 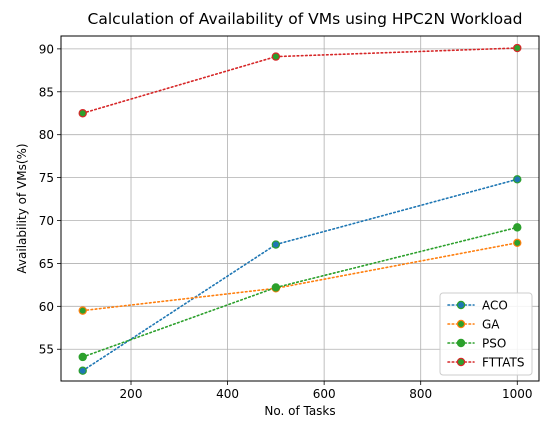 What do you see at coordinates (491, 325) in the screenshot?
I see `legend-label-ga: GA` at bounding box center [491, 325].